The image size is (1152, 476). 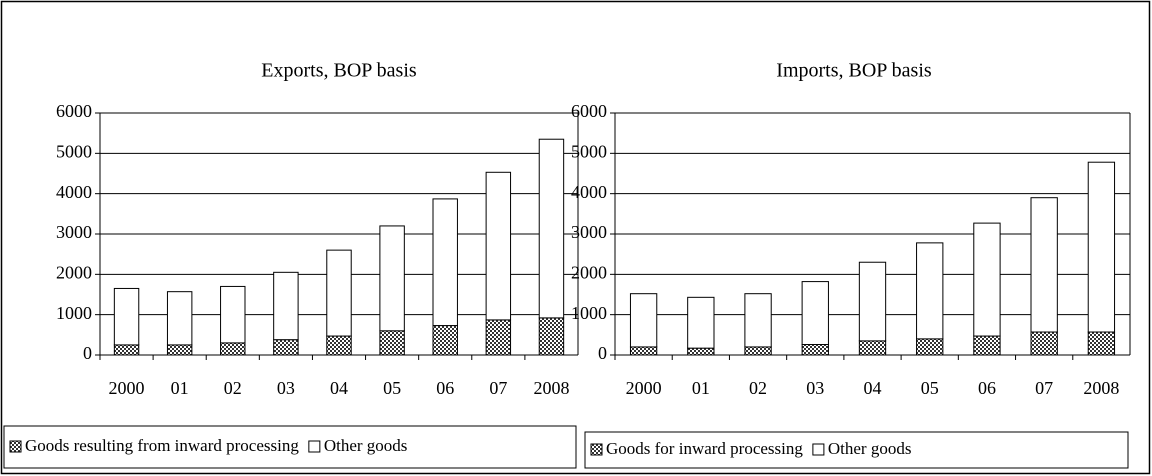 What do you see at coordinates (704, 448) in the screenshot?
I see `legend-label: Goods for inward processing` at bounding box center [704, 448].